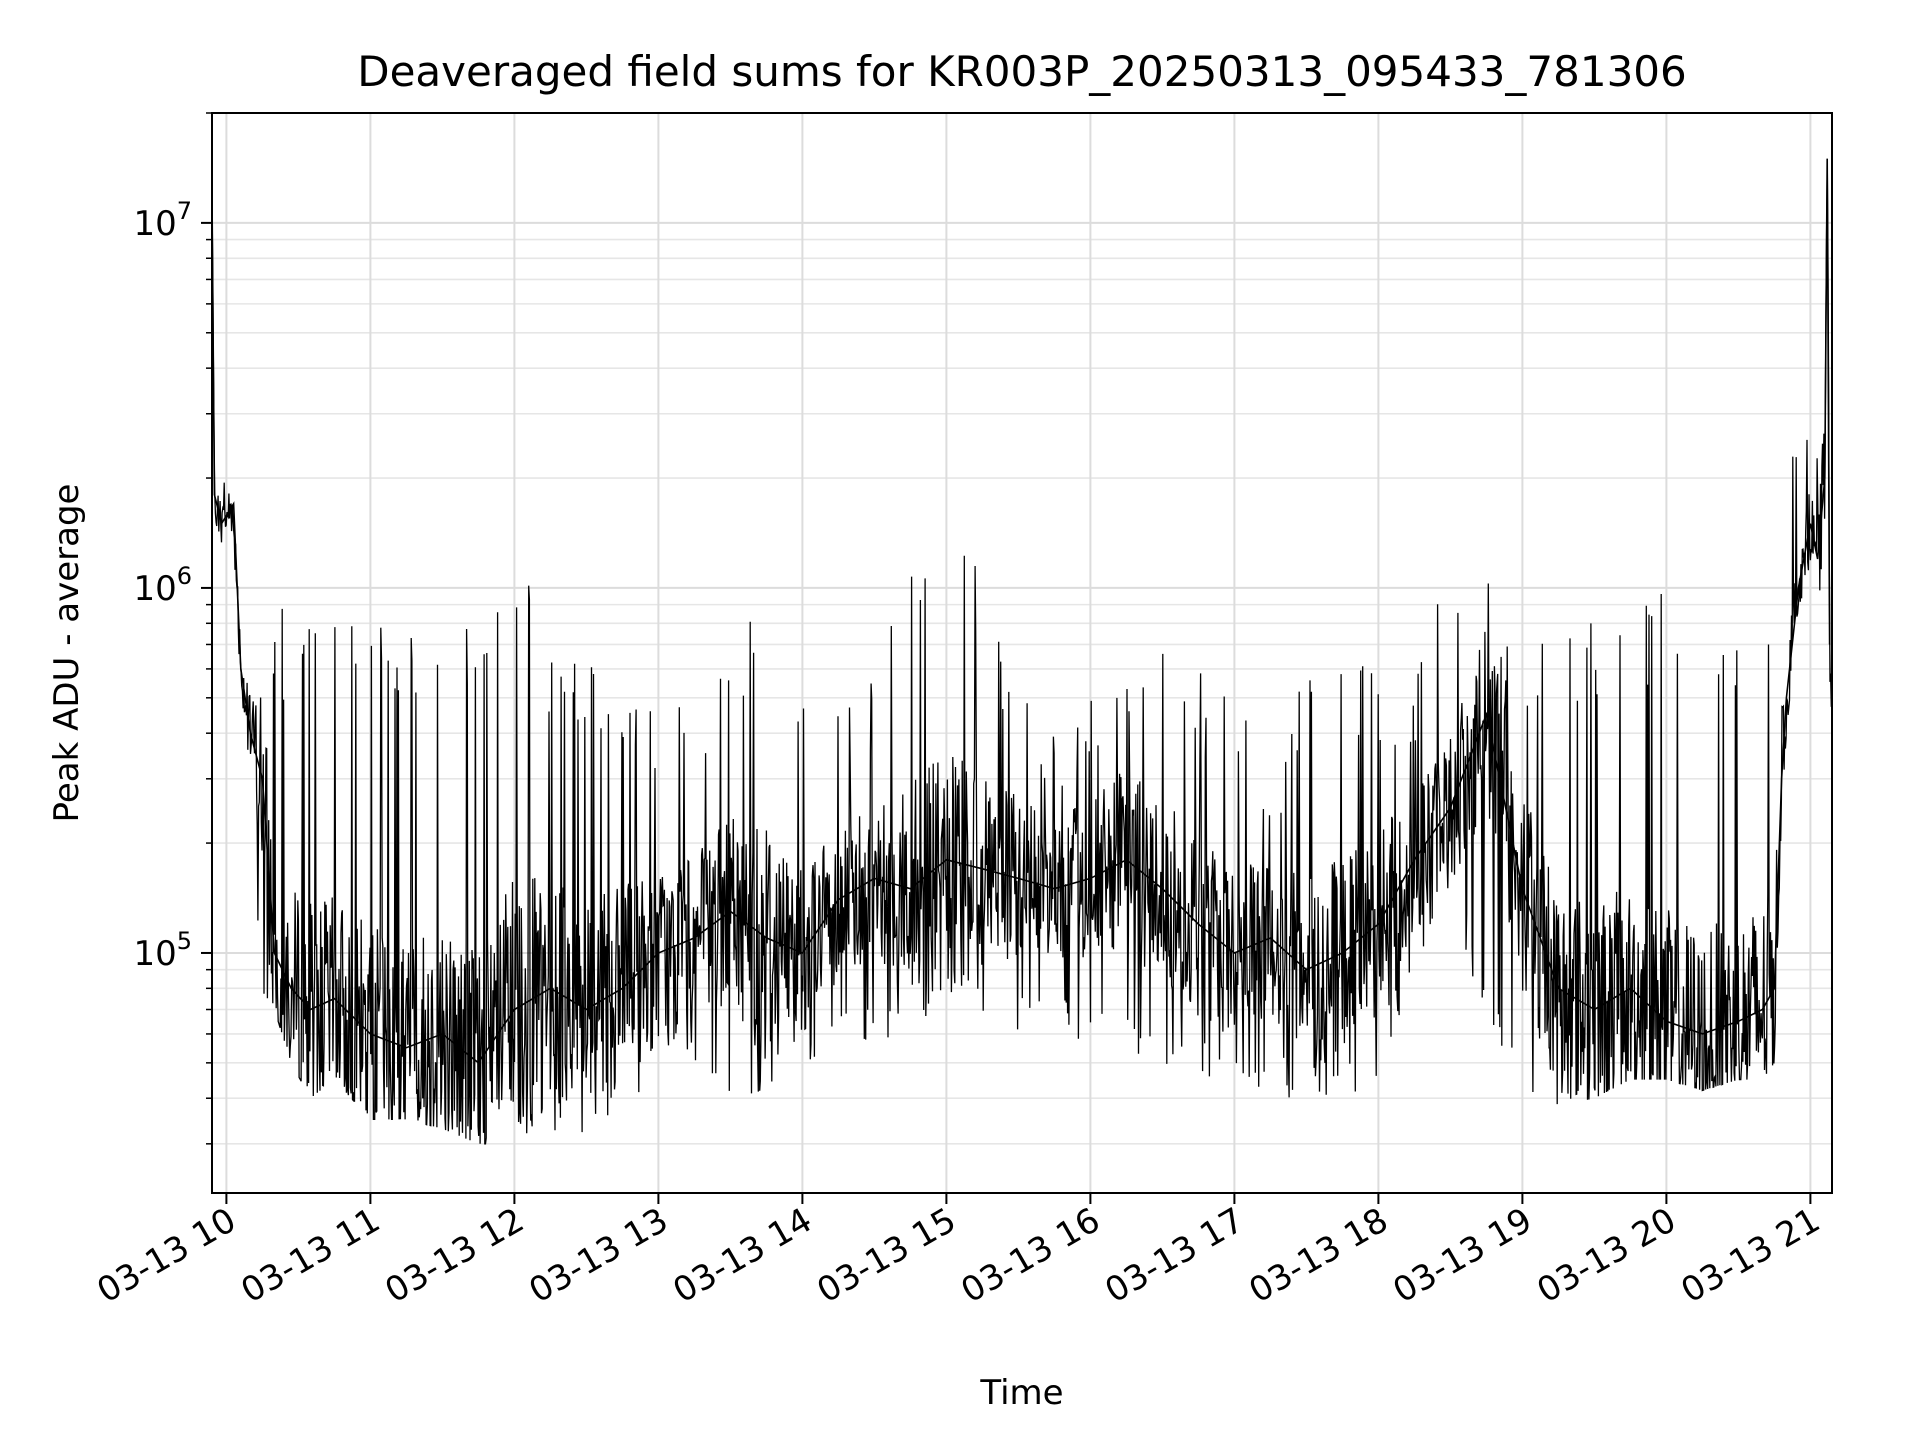 This screenshot has width=1920, height=1440. I want to click on y-tick-label: 10⁷, so click(162, 220).